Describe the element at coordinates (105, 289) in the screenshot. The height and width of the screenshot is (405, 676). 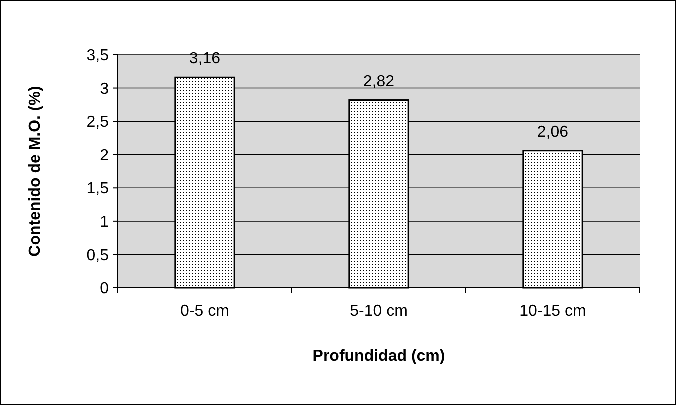
I see `y-tick-label: 0` at that location.